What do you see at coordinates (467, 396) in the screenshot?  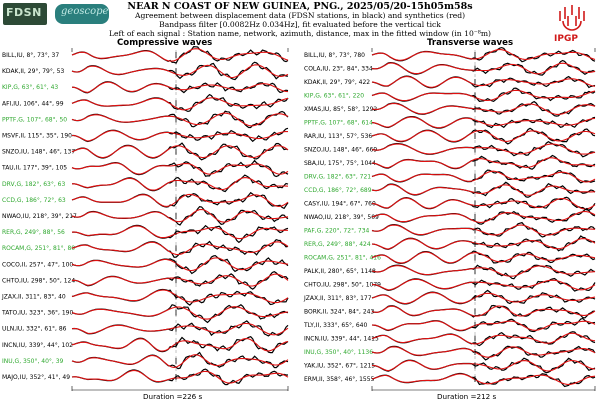 I see `duration-transverse: Duration =212 s` at bounding box center [467, 396].